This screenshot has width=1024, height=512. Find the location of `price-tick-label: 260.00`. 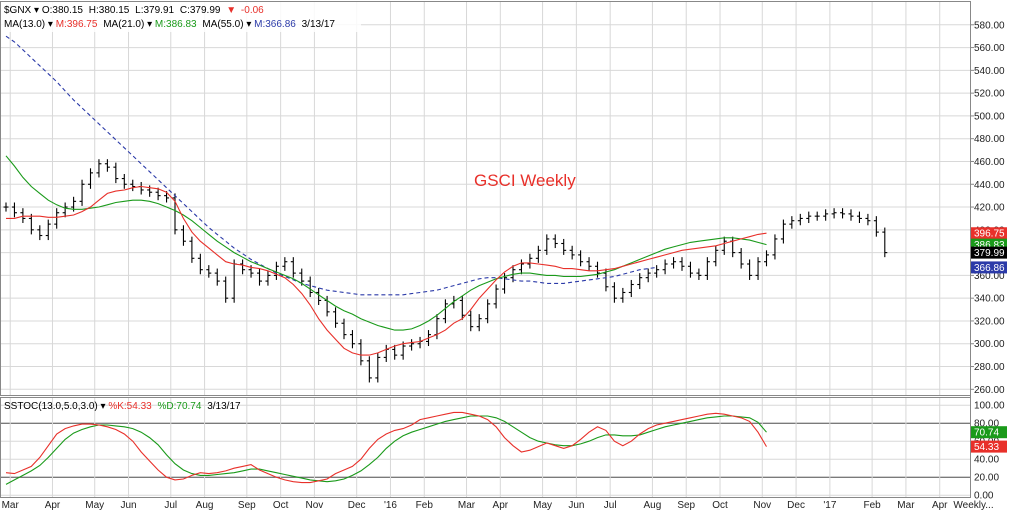

price-tick-label: 260.00 is located at coordinates (989, 390).